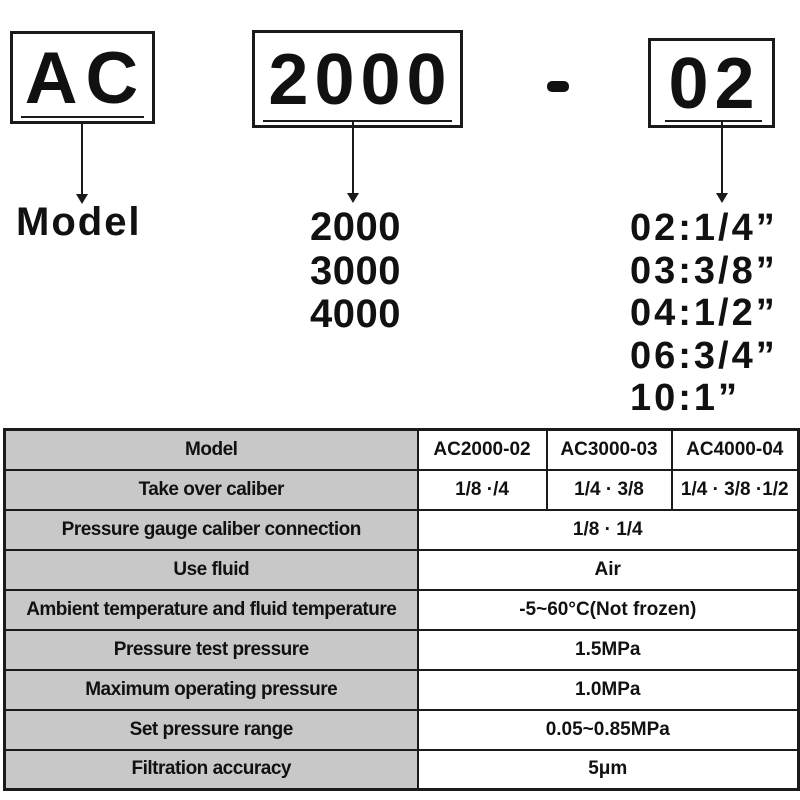 The height and width of the screenshot is (800, 800). I want to click on table-row-max-pressure: Maximum operating pressure 1.0MPa, so click(401, 689).